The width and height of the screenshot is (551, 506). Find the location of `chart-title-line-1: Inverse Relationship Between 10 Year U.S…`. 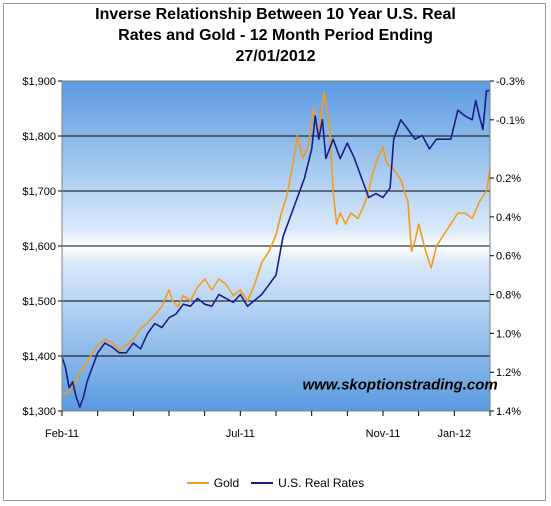

chart-title-line-1: Inverse Relationship Between 10 Year U.S… is located at coordinates (275, 14).